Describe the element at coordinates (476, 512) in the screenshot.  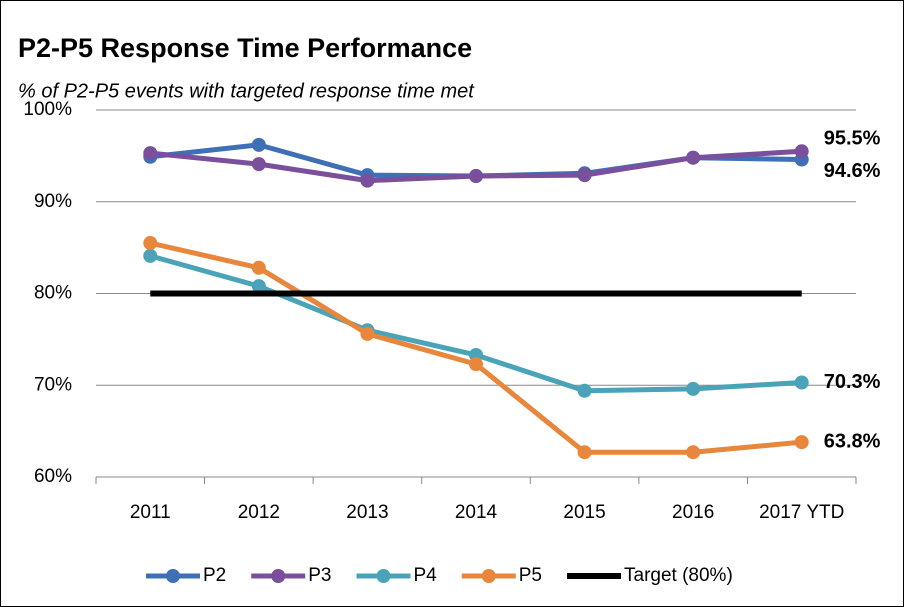
I see `x-tick-label: 2014` at that location.